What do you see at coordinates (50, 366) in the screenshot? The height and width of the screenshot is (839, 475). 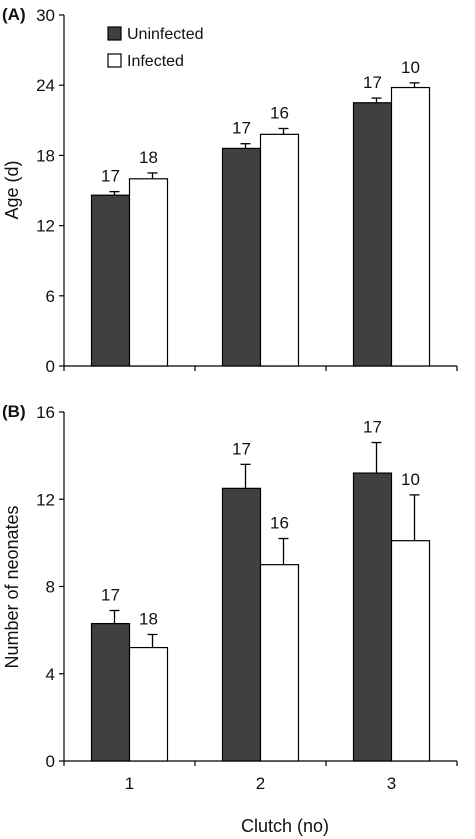 I see `panel-a-y-tick-label: 0` at bounding box center [50, 366].